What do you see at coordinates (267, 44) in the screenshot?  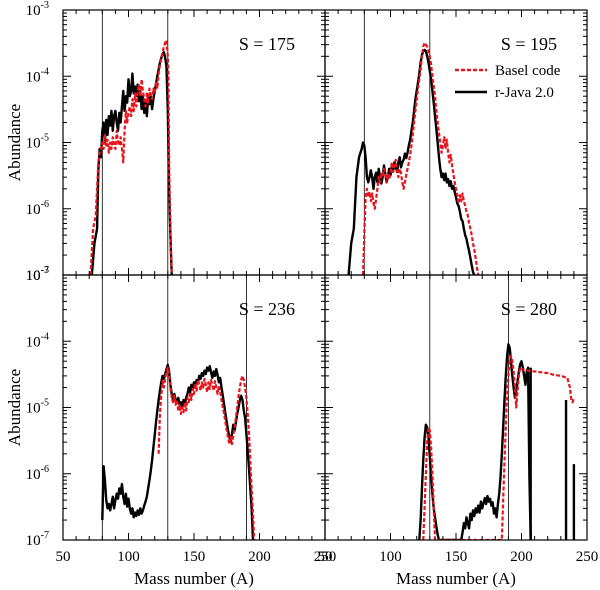 I see `panel-label: S = 175` at bounding box center [267, 44].